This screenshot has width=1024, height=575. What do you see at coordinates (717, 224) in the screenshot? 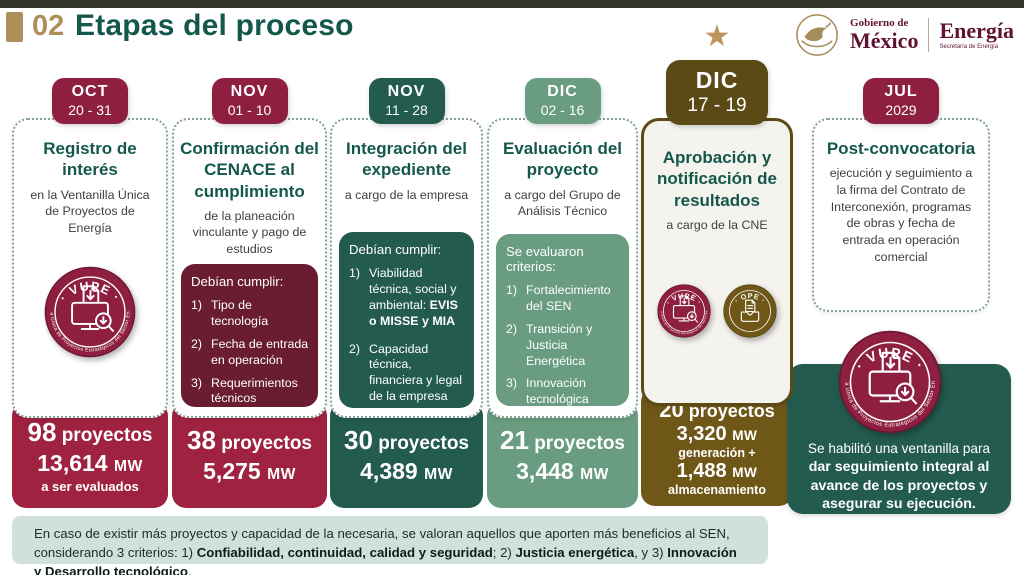
I see `stage-subtitle: a cargo de la CNE` at bounding box center [717, 224].